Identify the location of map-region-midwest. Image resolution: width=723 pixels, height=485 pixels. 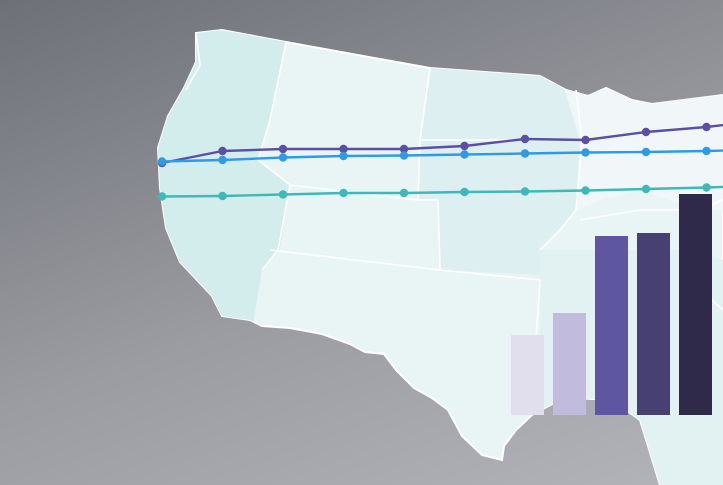
(641, 142).